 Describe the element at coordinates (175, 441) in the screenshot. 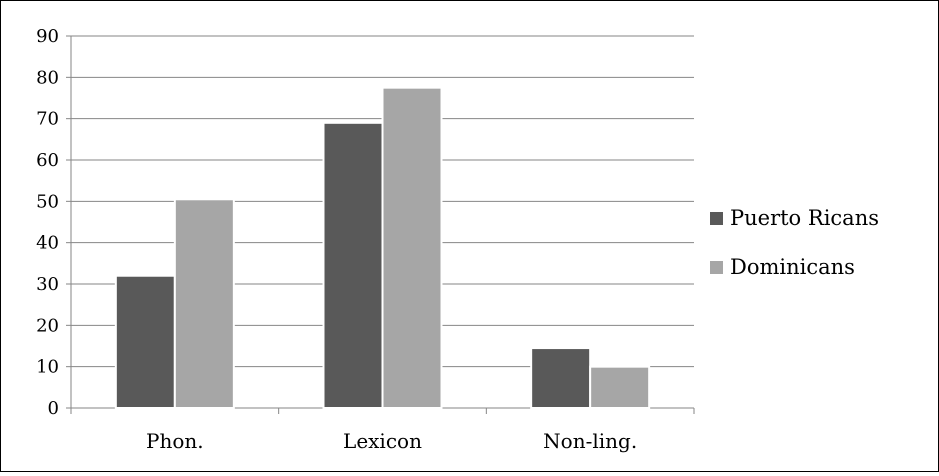

I see `x-category-label: Phon.` at that location.